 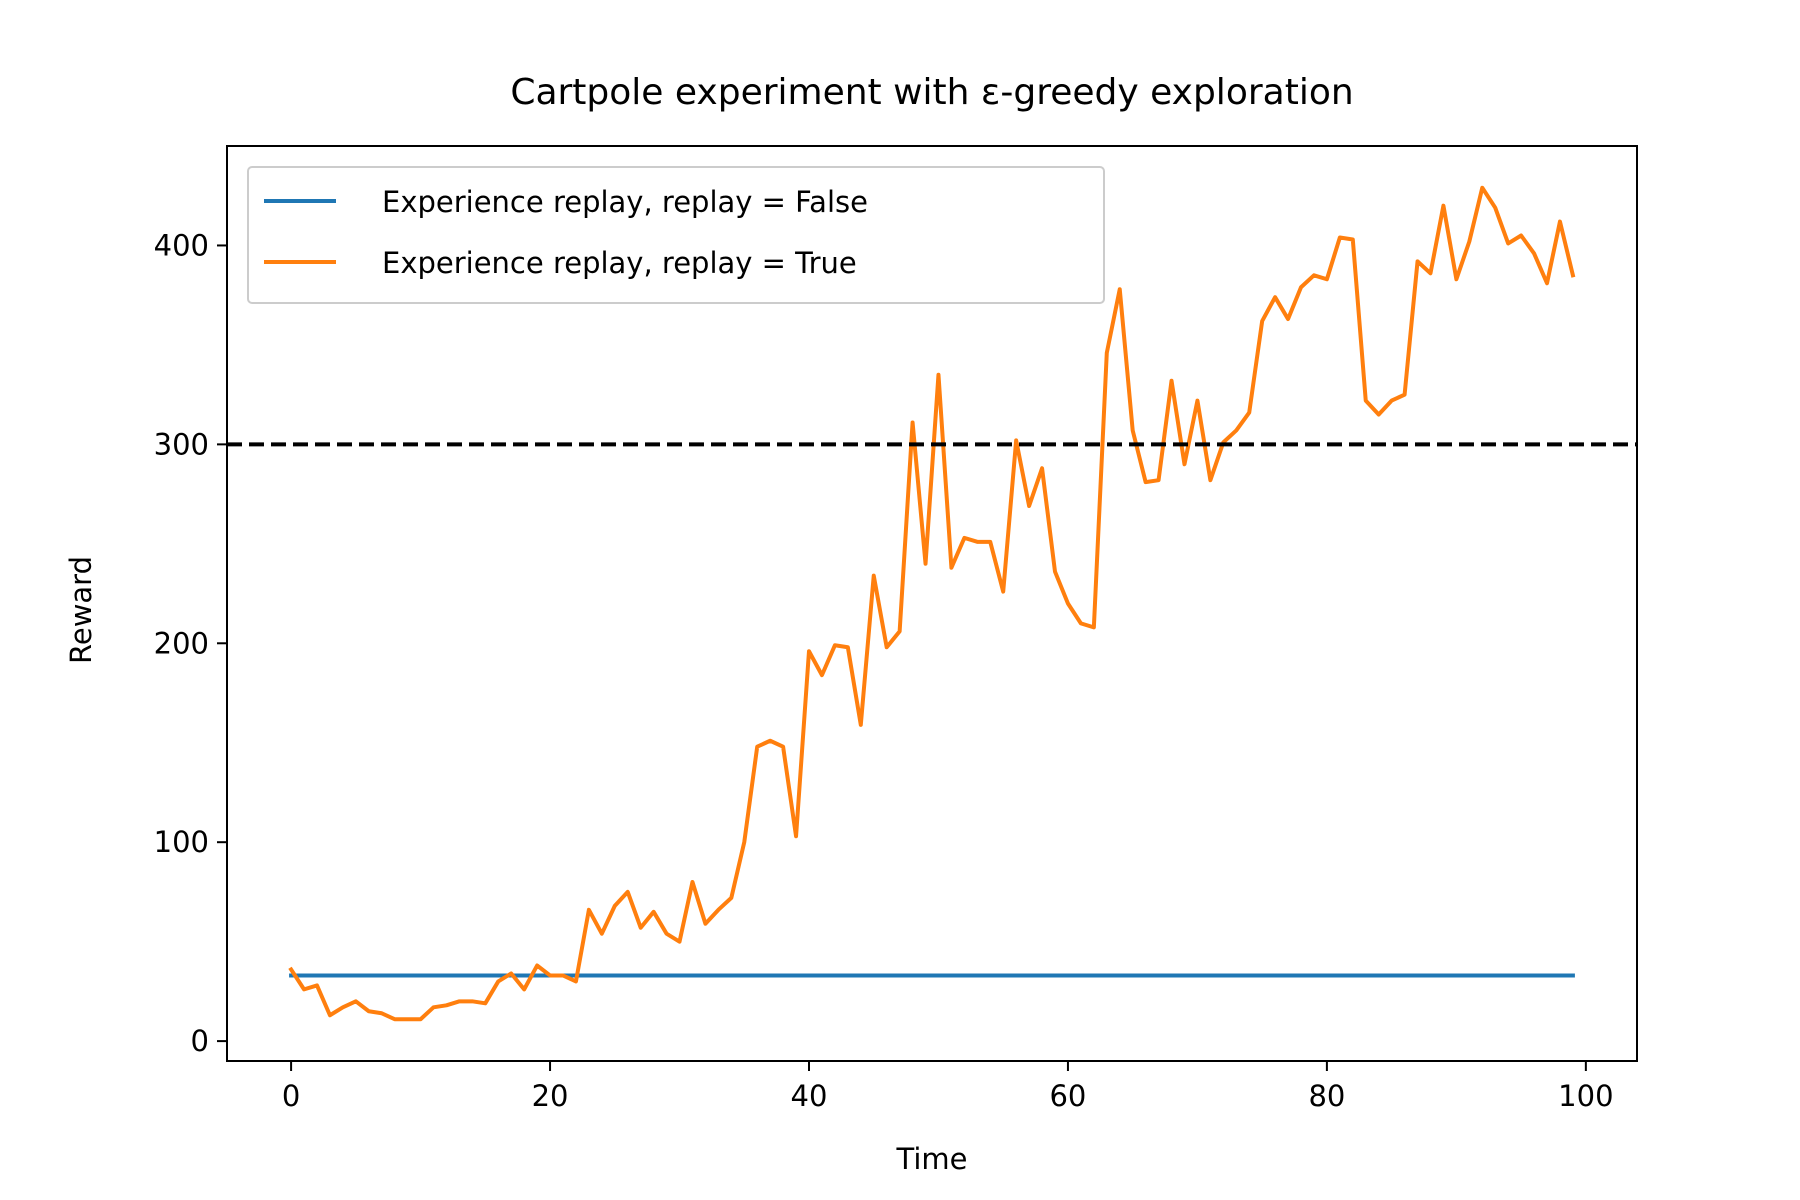 What do you see at coordinates (181, 842) in the screenshot?
I see `y-tick-label: 100` at bounding box center [181, 842].